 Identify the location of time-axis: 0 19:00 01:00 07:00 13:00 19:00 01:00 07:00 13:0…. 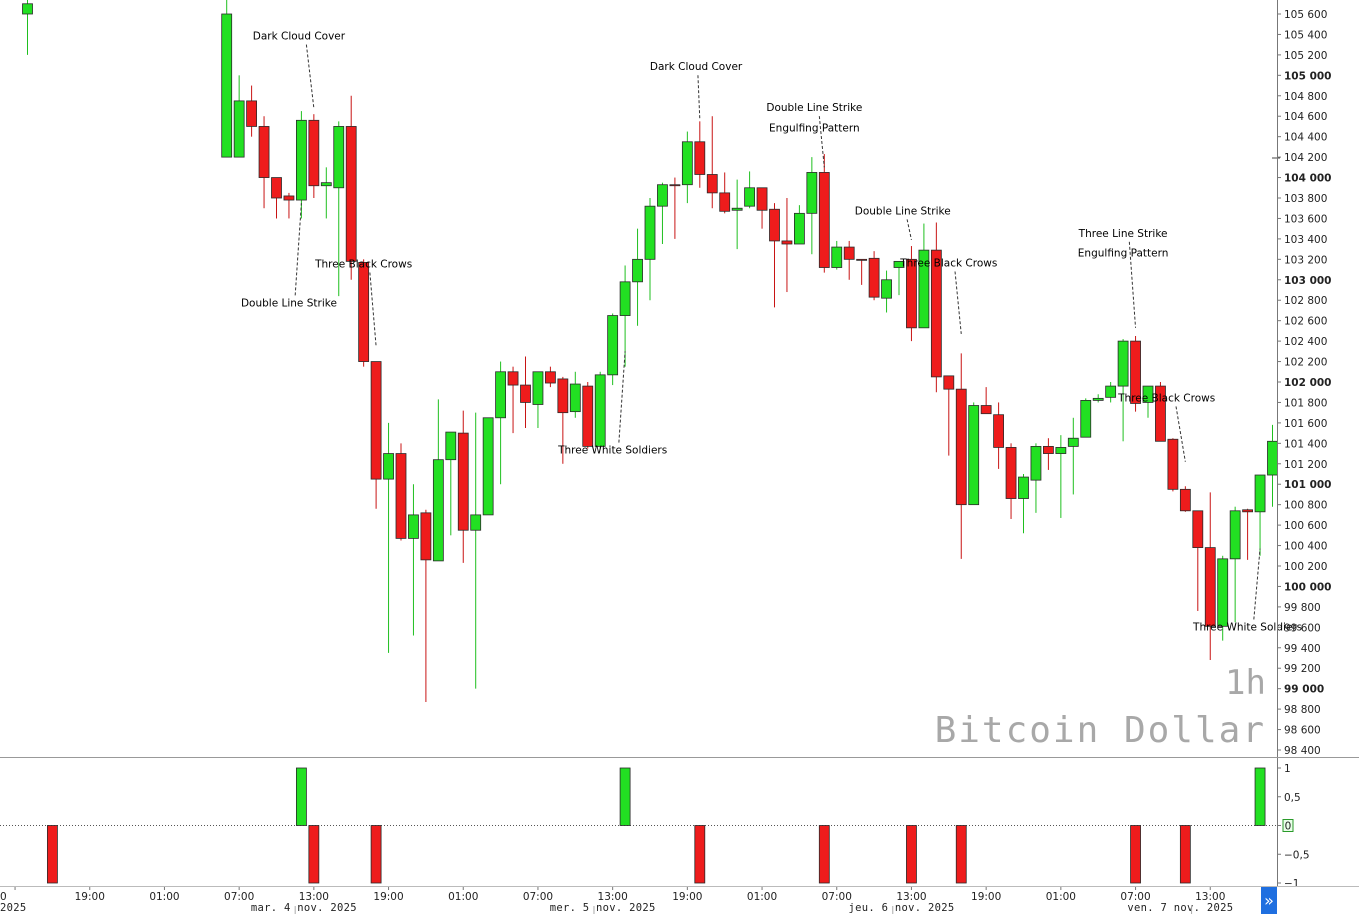
(616, 900).